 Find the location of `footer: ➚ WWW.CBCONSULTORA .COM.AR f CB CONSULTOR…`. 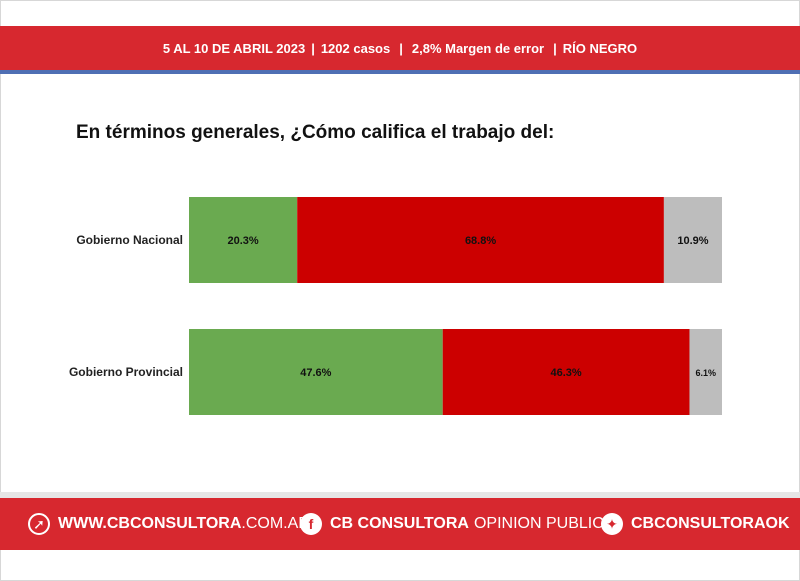

footer: ➚ WWW.CBCONSULTORA .COM.AR f CB CONSULTOR… is located at coordinates (400, 524).